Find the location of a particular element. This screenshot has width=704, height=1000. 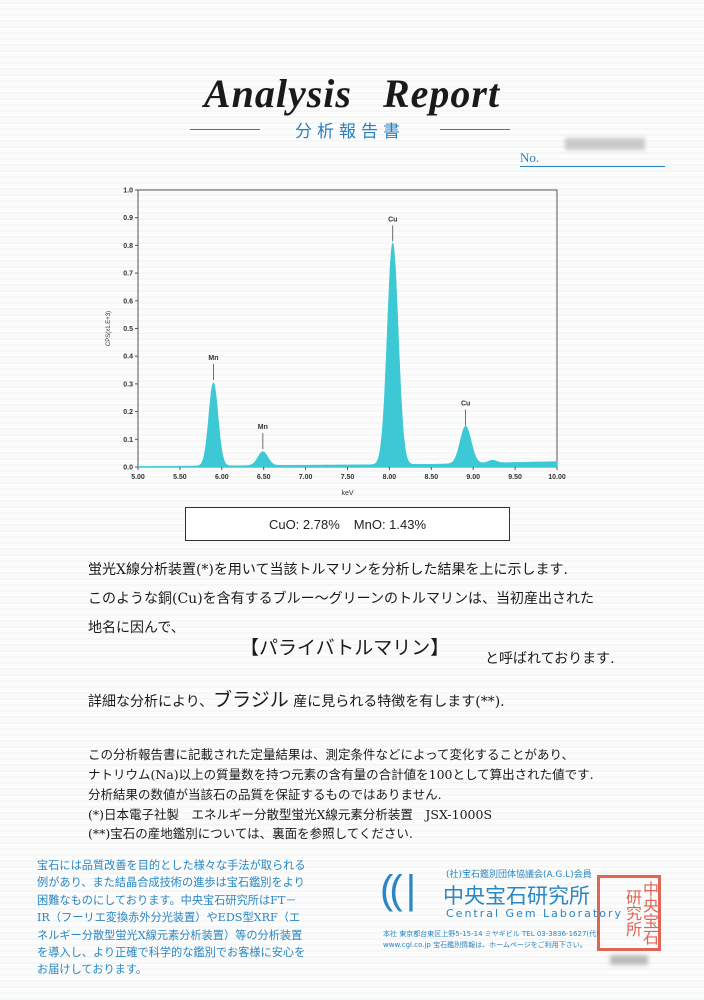

note-4: (*)日本電子社製 エネルギー分散型蛍光X線元素分析装置 JSX-1000S is located at coordinates (290, 814).